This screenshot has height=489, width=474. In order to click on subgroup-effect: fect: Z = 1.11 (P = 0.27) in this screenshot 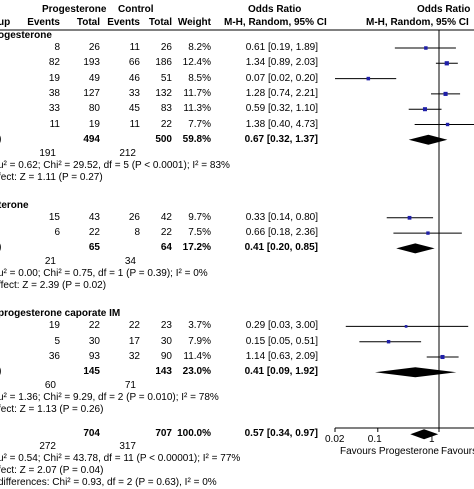, I will do `click(51, 177)`.